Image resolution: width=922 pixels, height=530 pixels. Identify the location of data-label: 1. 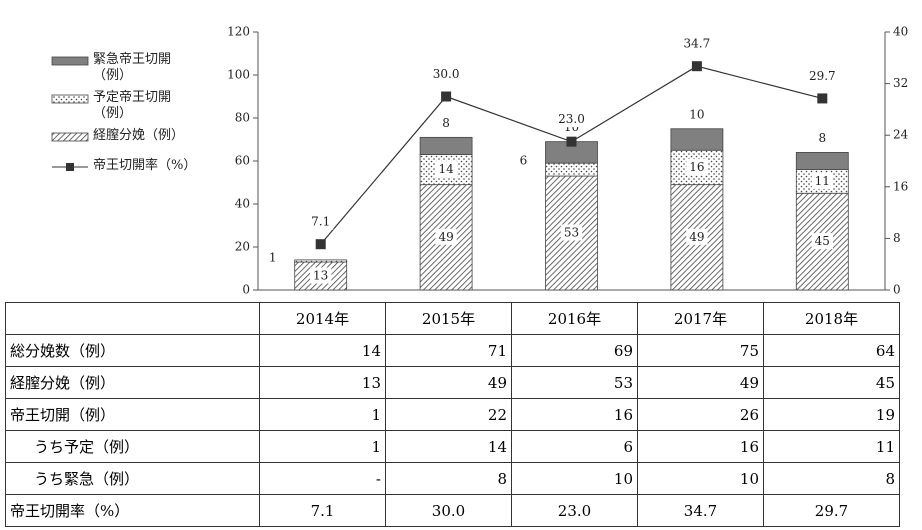
(273, 257).